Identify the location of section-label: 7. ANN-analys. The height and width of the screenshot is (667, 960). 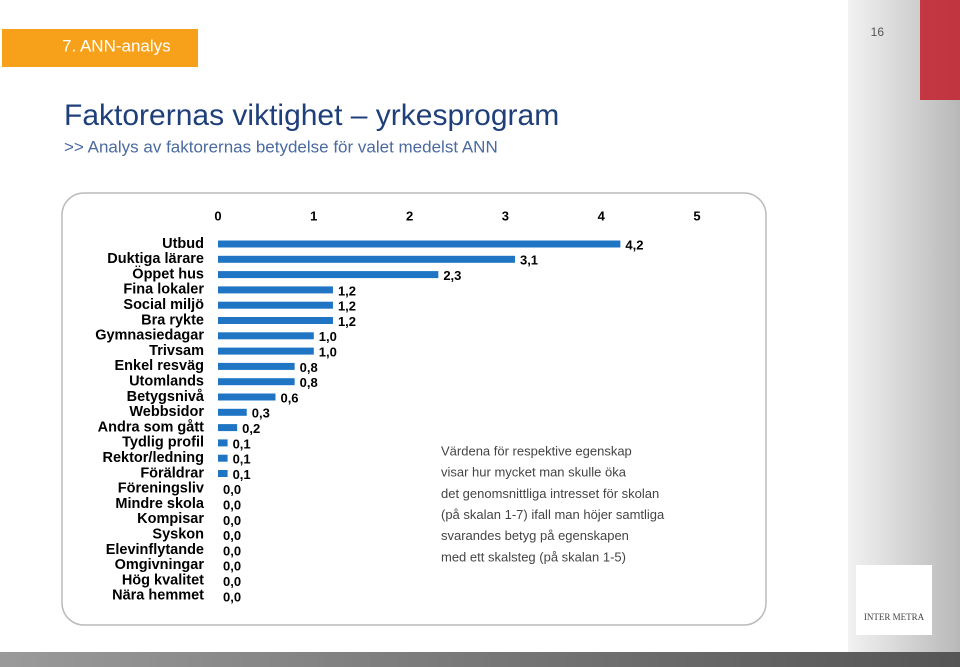
(116, 45).